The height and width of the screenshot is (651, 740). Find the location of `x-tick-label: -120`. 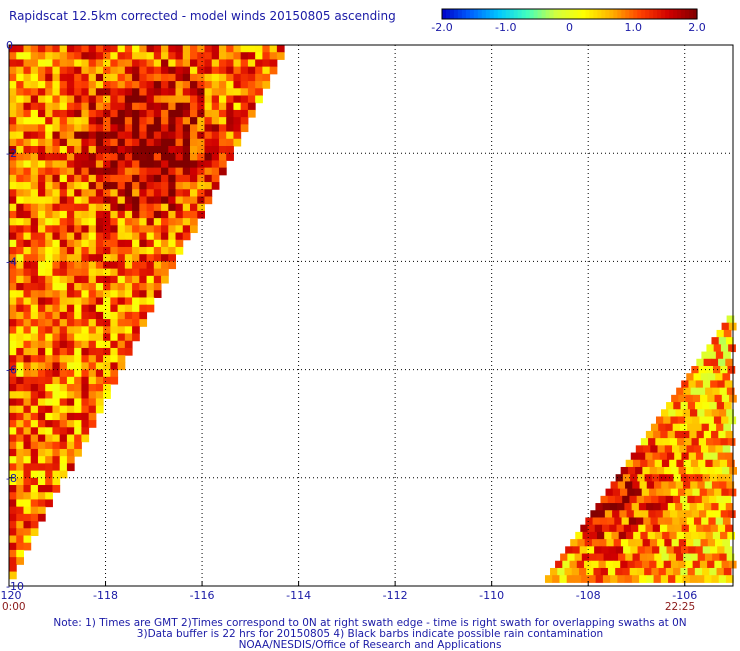

x-tick-label: -120 is located at coordinates (10, 595).